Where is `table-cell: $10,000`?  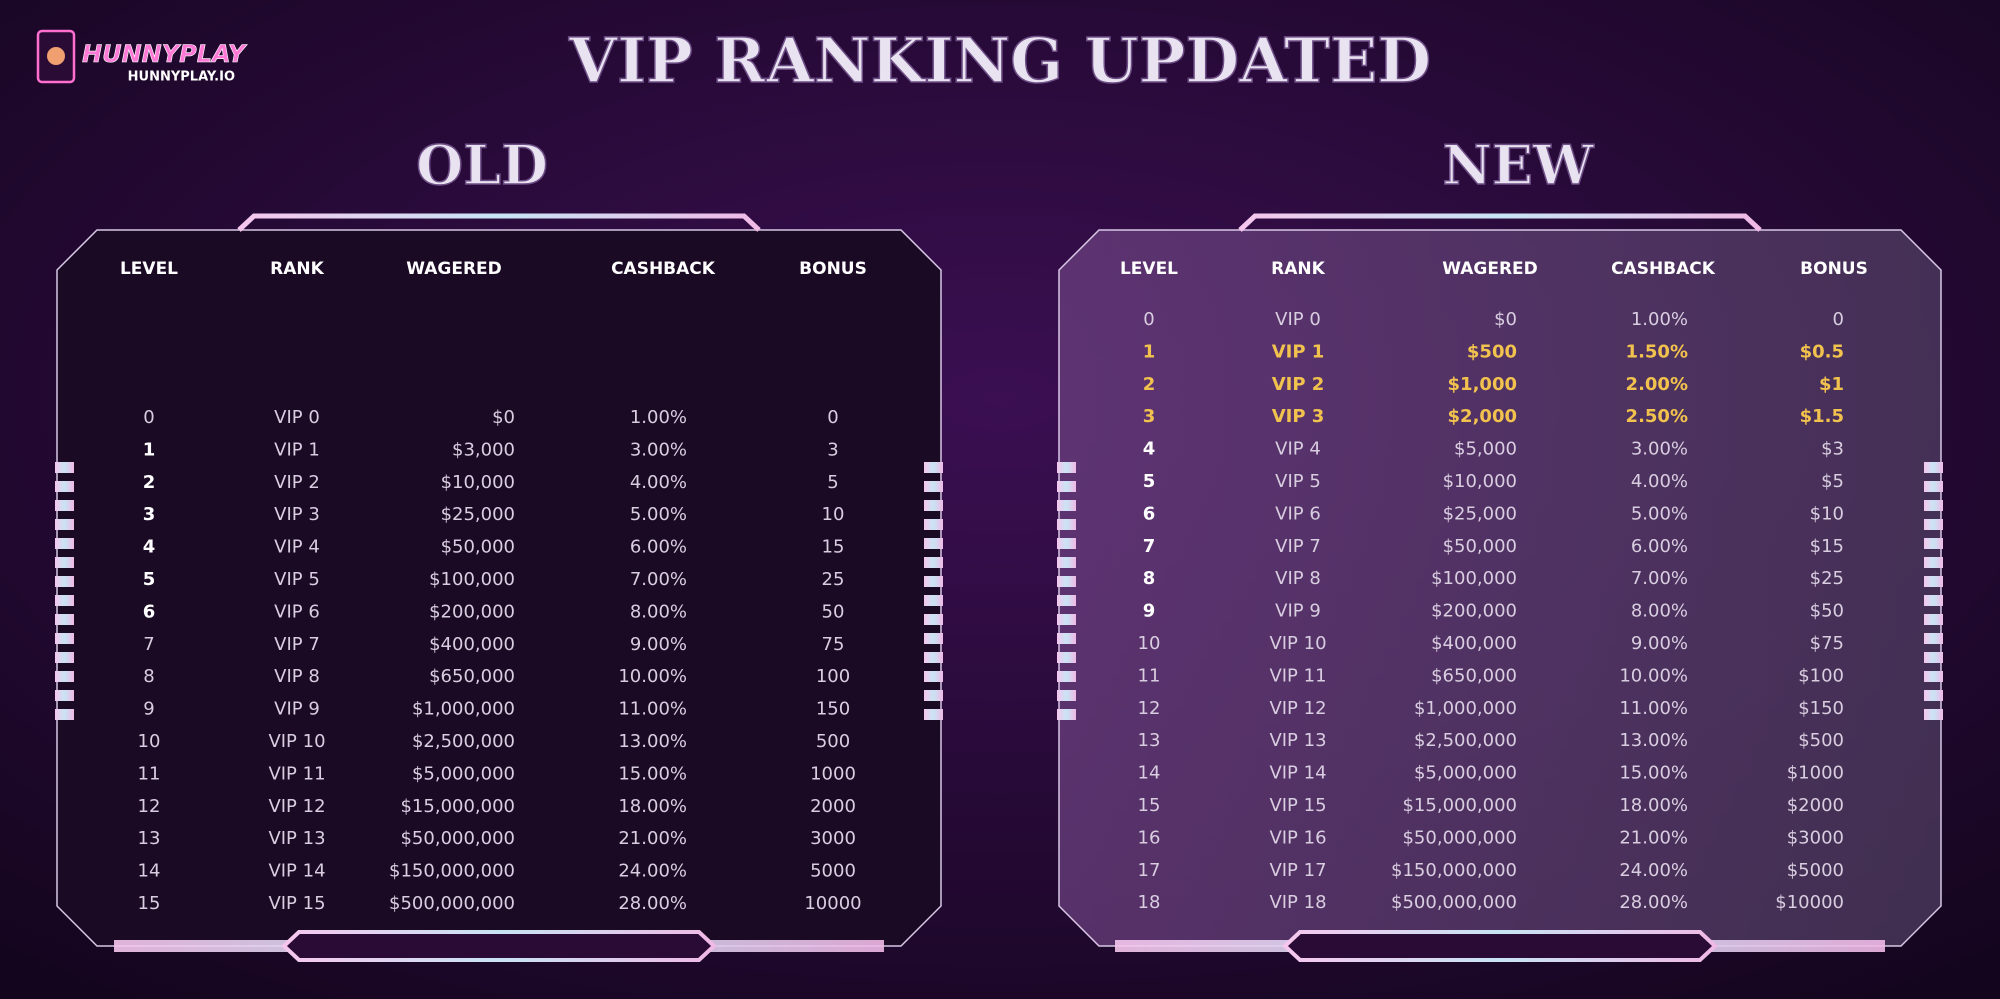 table-cell: $10,000 is located at coordinates (478, 482).